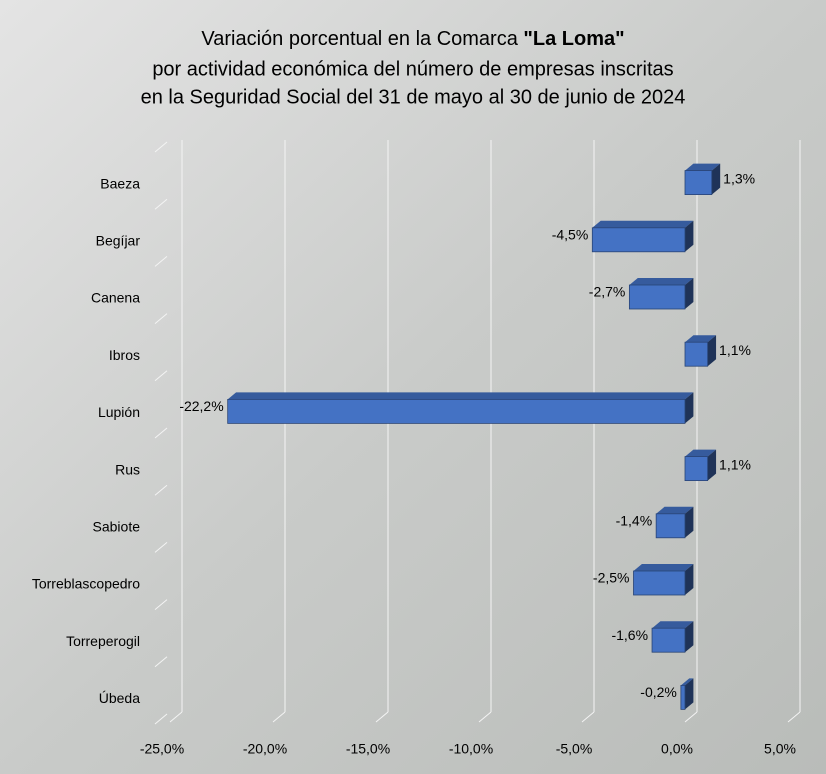  Describe the element at coordinates (570, 235) in the screenshot. I see `data-label: -4,5%` at that location.